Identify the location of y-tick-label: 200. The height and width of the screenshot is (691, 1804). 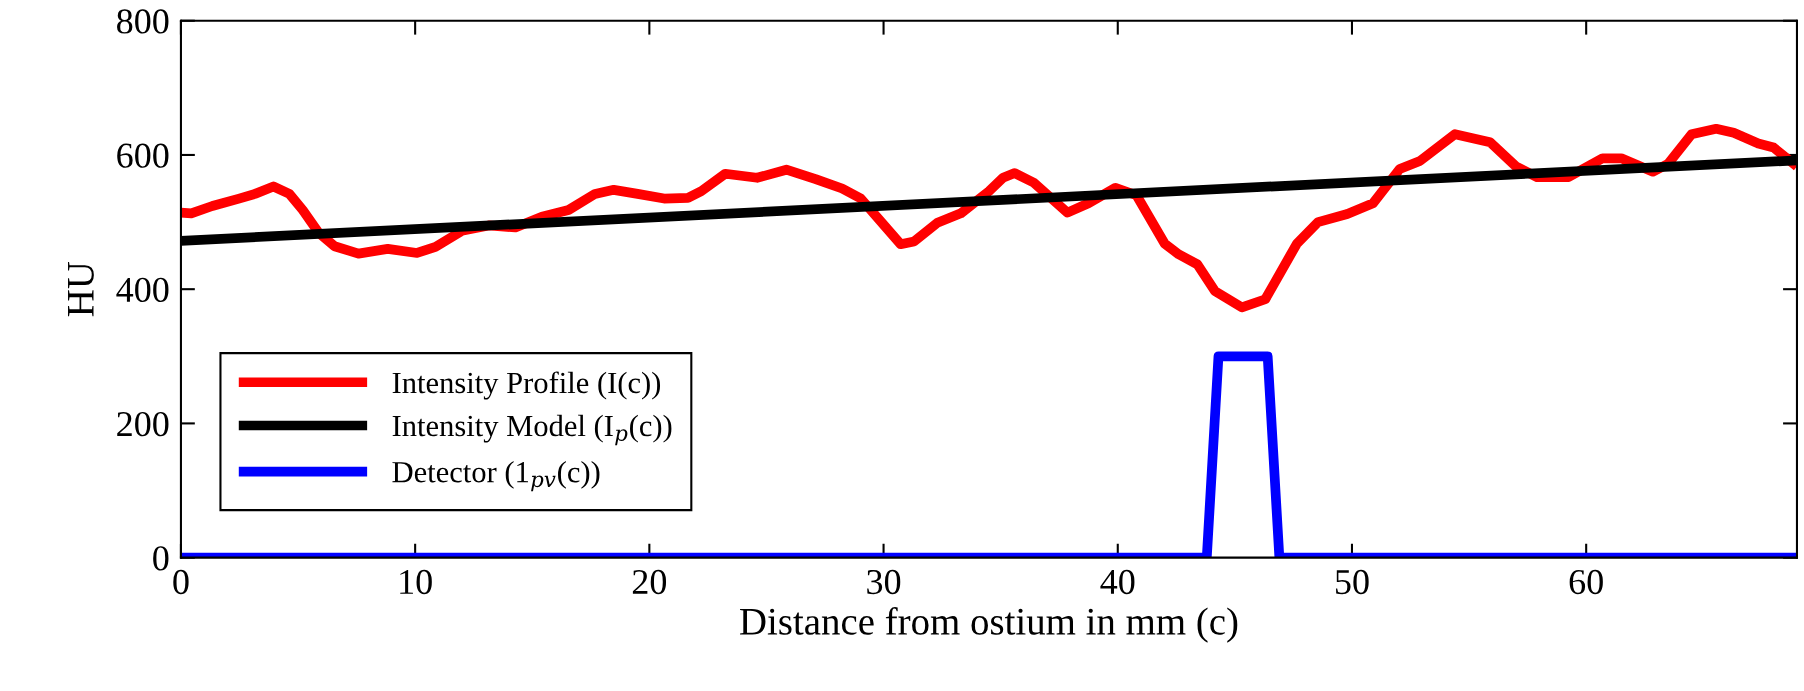
(143, 424).